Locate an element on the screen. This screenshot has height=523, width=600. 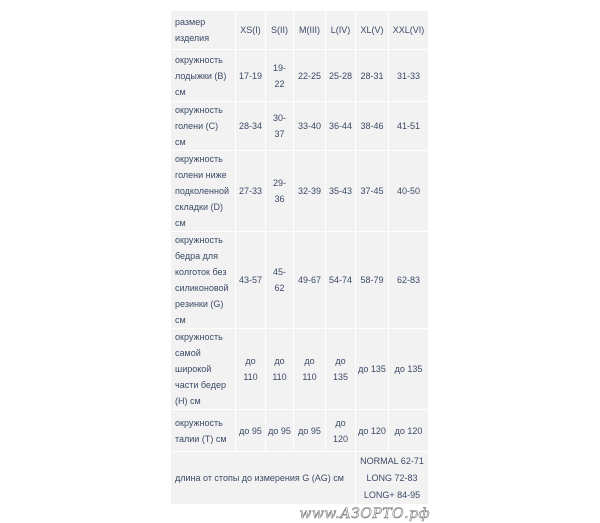
cell: 32-39 is located at coordinates (309, 191).